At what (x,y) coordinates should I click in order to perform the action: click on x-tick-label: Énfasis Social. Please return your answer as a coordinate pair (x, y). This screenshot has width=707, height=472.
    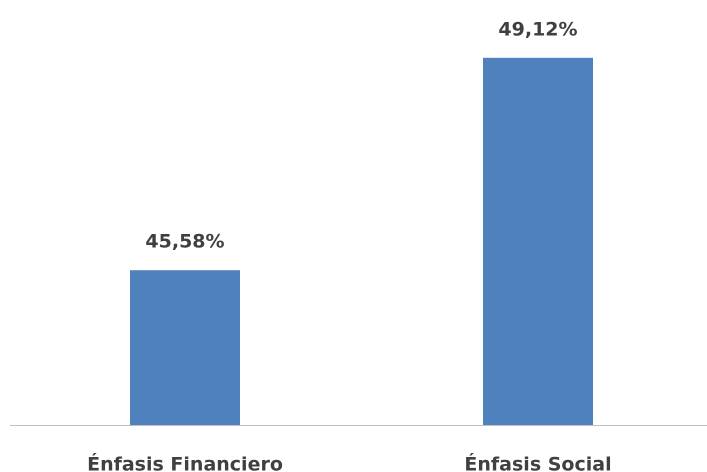
    Looking at the image, I should click on (537, 462).